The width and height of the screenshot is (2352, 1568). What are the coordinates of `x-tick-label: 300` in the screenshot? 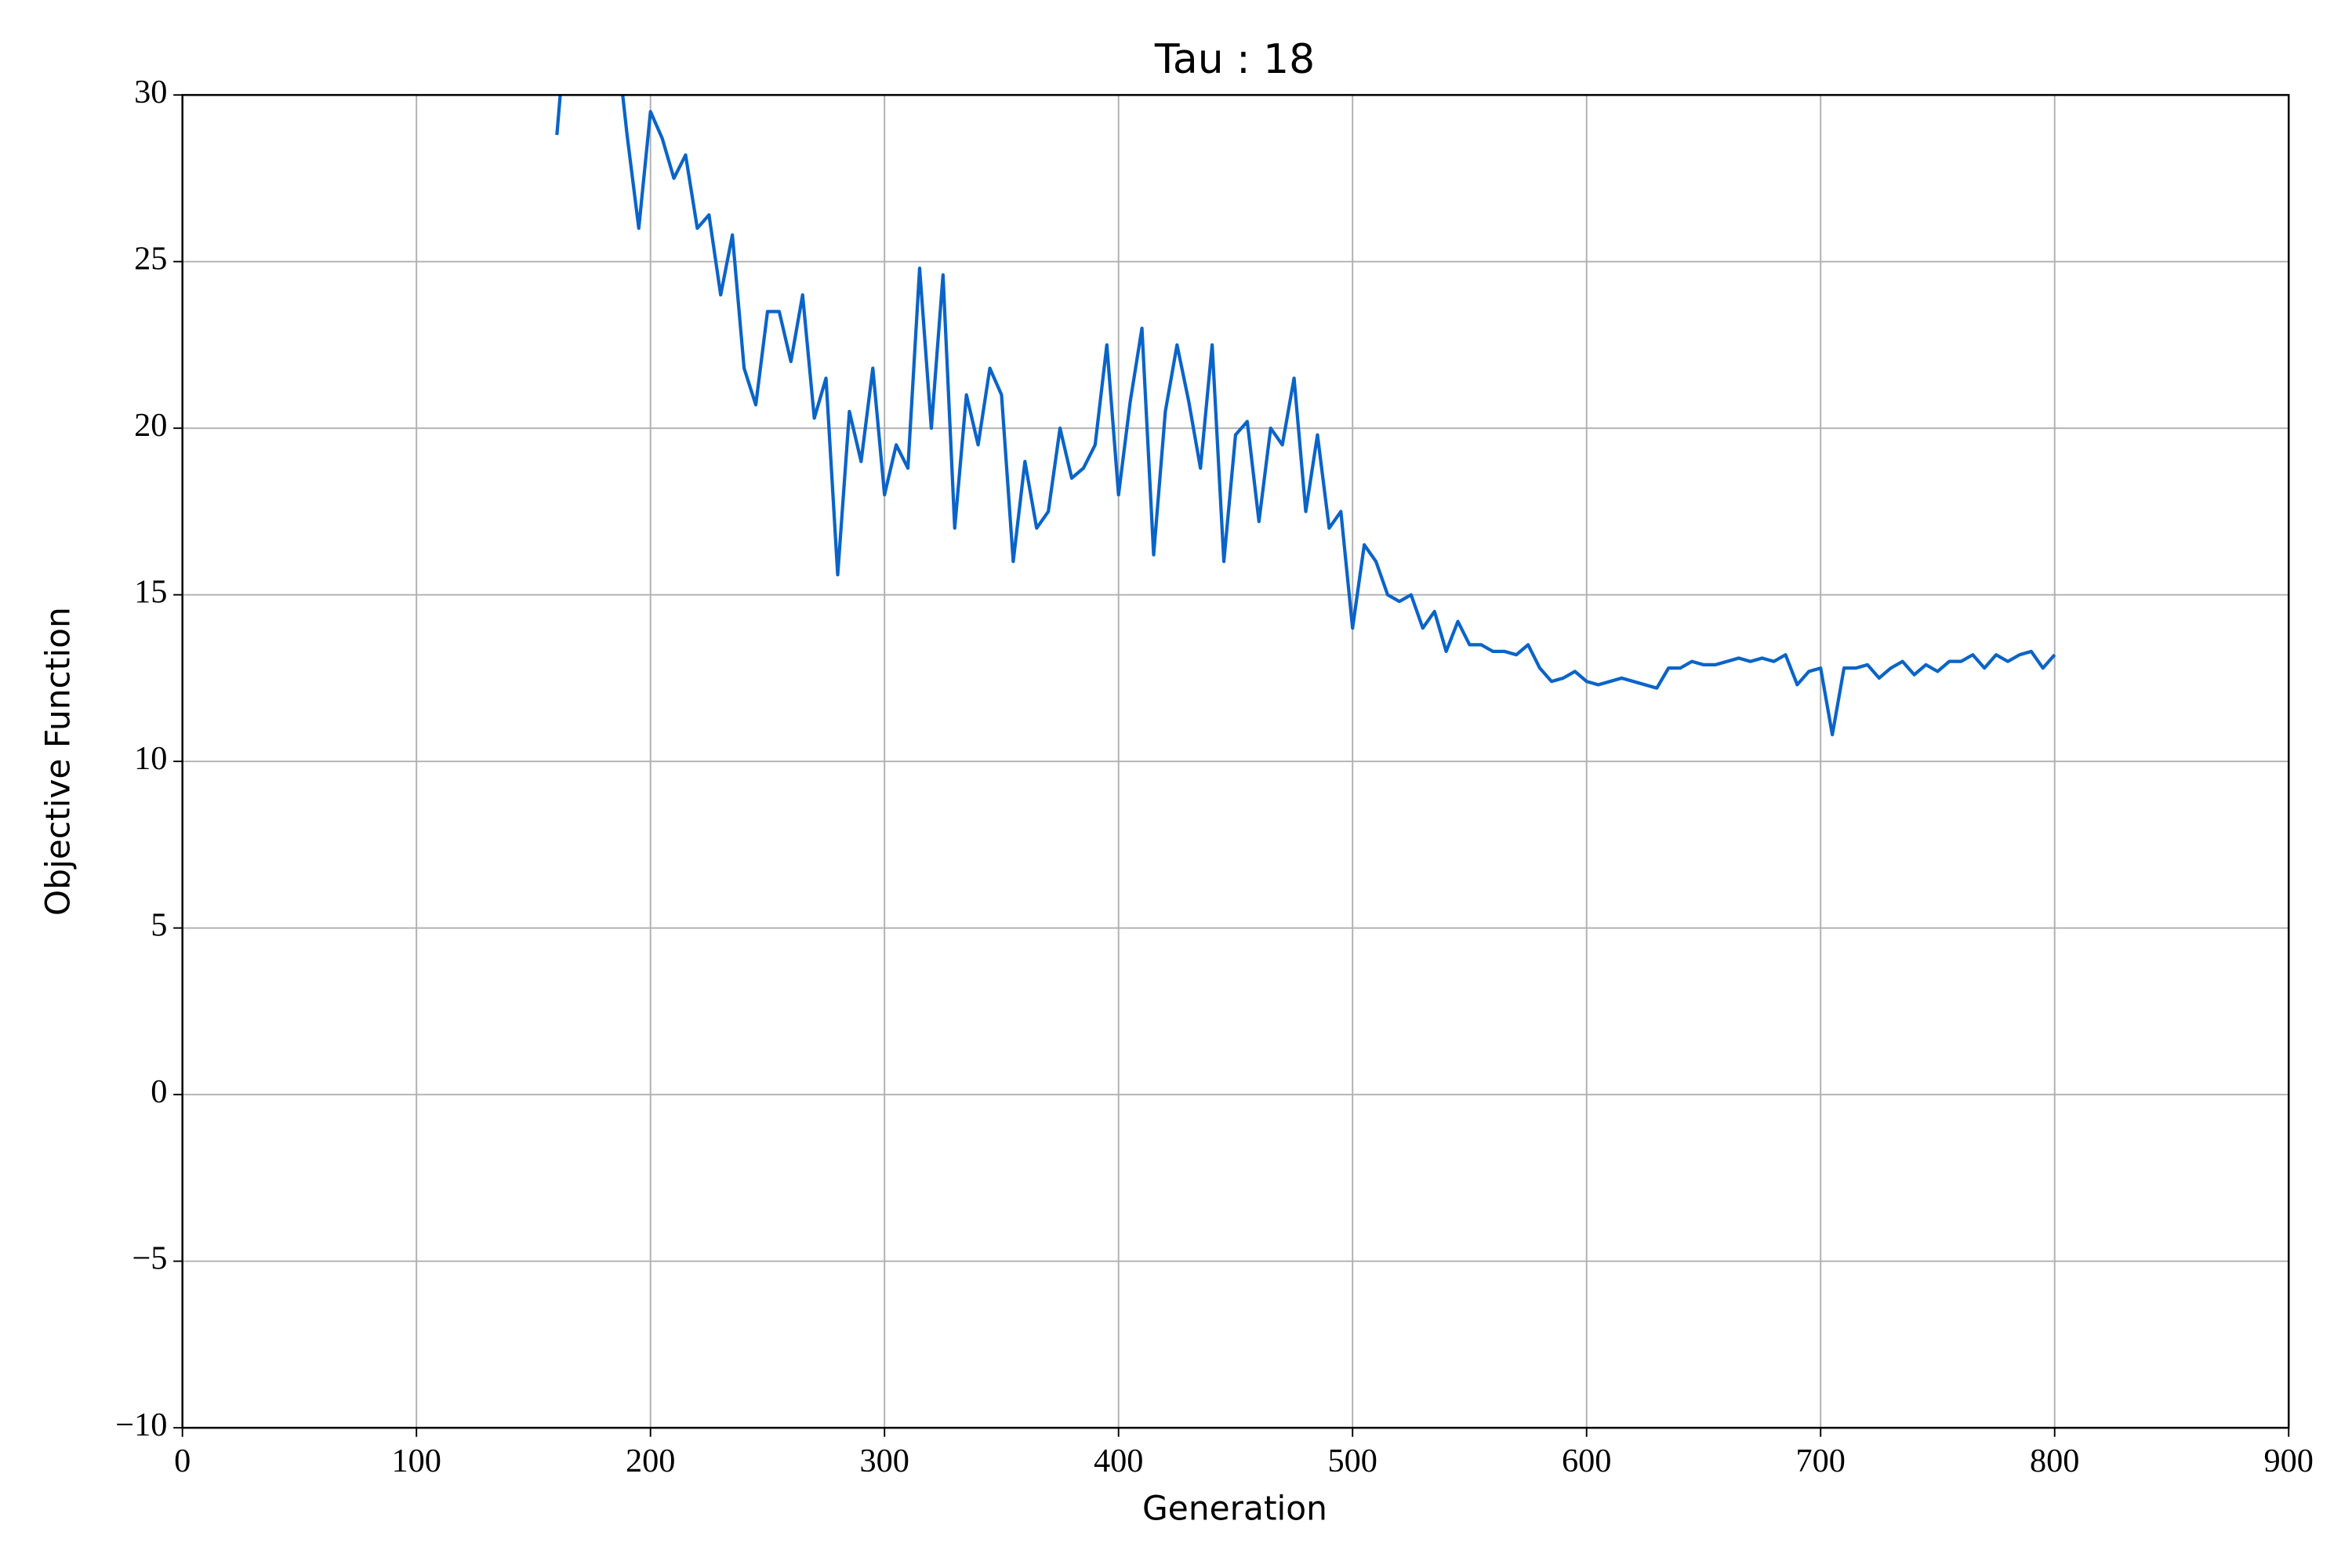 It's located at (884, 1461).